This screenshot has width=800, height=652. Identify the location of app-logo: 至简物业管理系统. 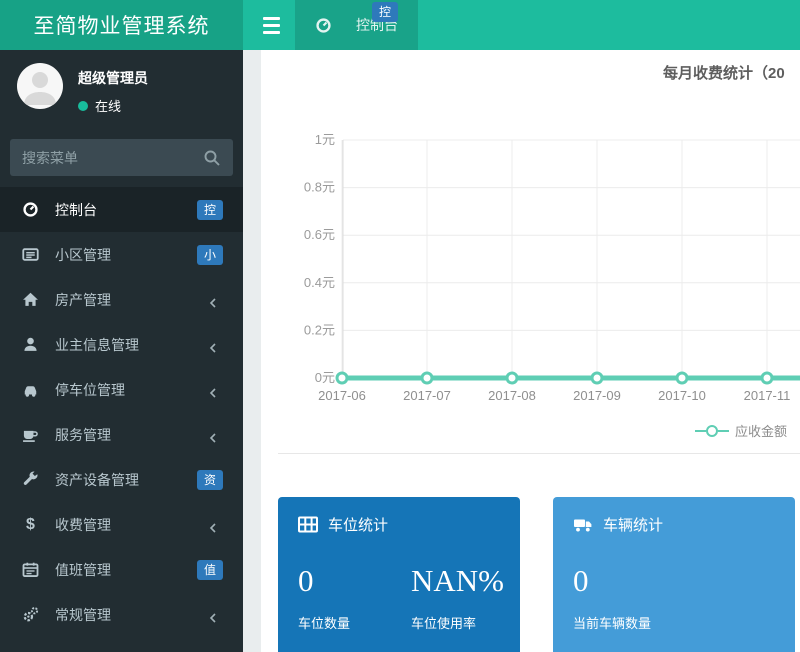
(121, 25).